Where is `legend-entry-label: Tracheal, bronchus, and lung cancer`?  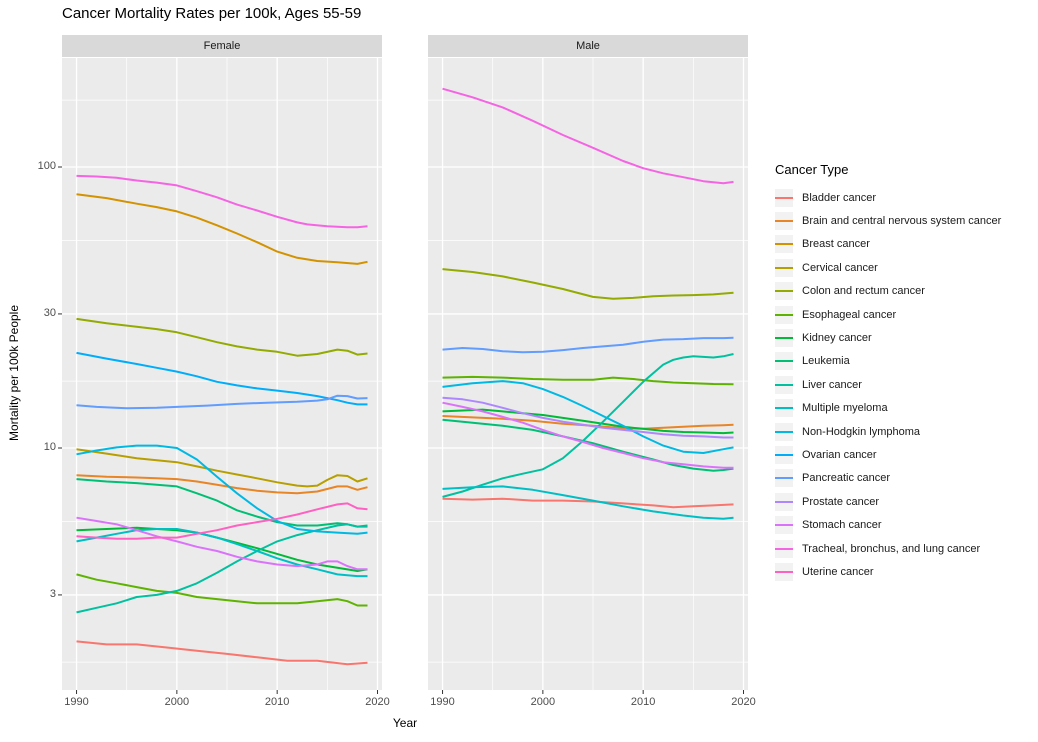
legend-entry-label: Tracheal, bronchus, and lung cancer is located at coordinates (891, 548).